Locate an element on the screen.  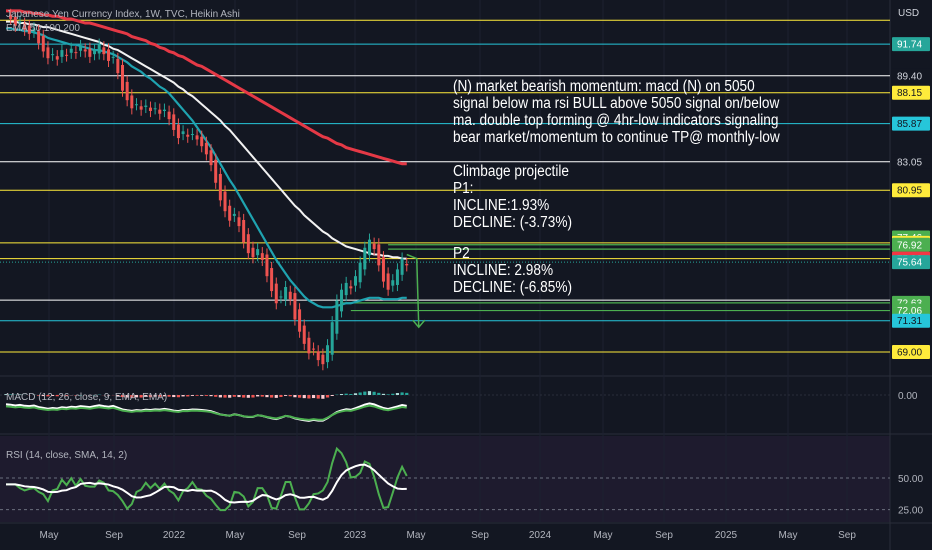
price-label: 75.64 is located at coordinates (909, 263).